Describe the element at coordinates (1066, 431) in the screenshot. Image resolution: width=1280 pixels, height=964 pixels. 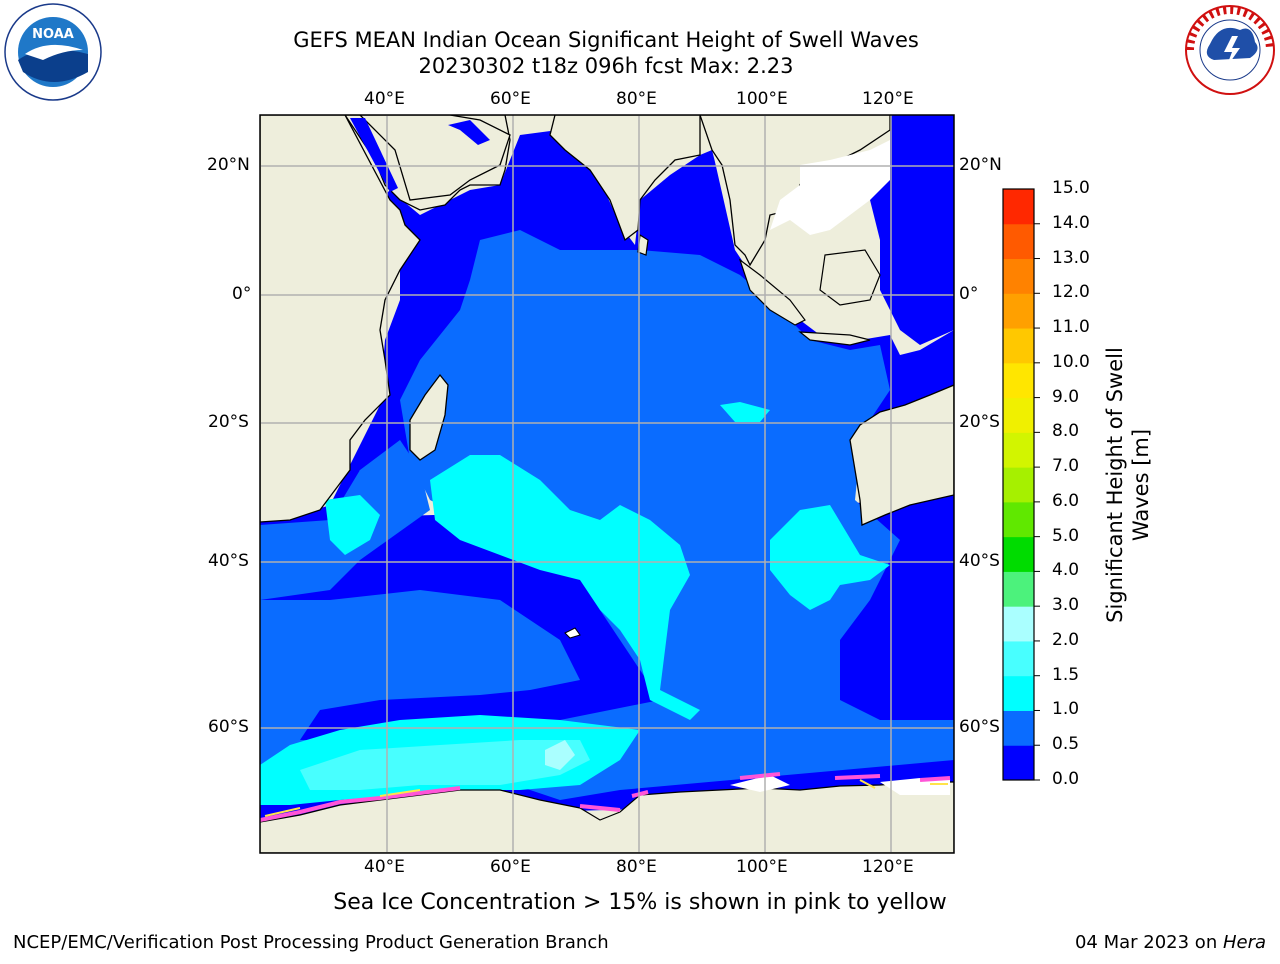
I see `colorbar-tick-label: 8.0` at that location.